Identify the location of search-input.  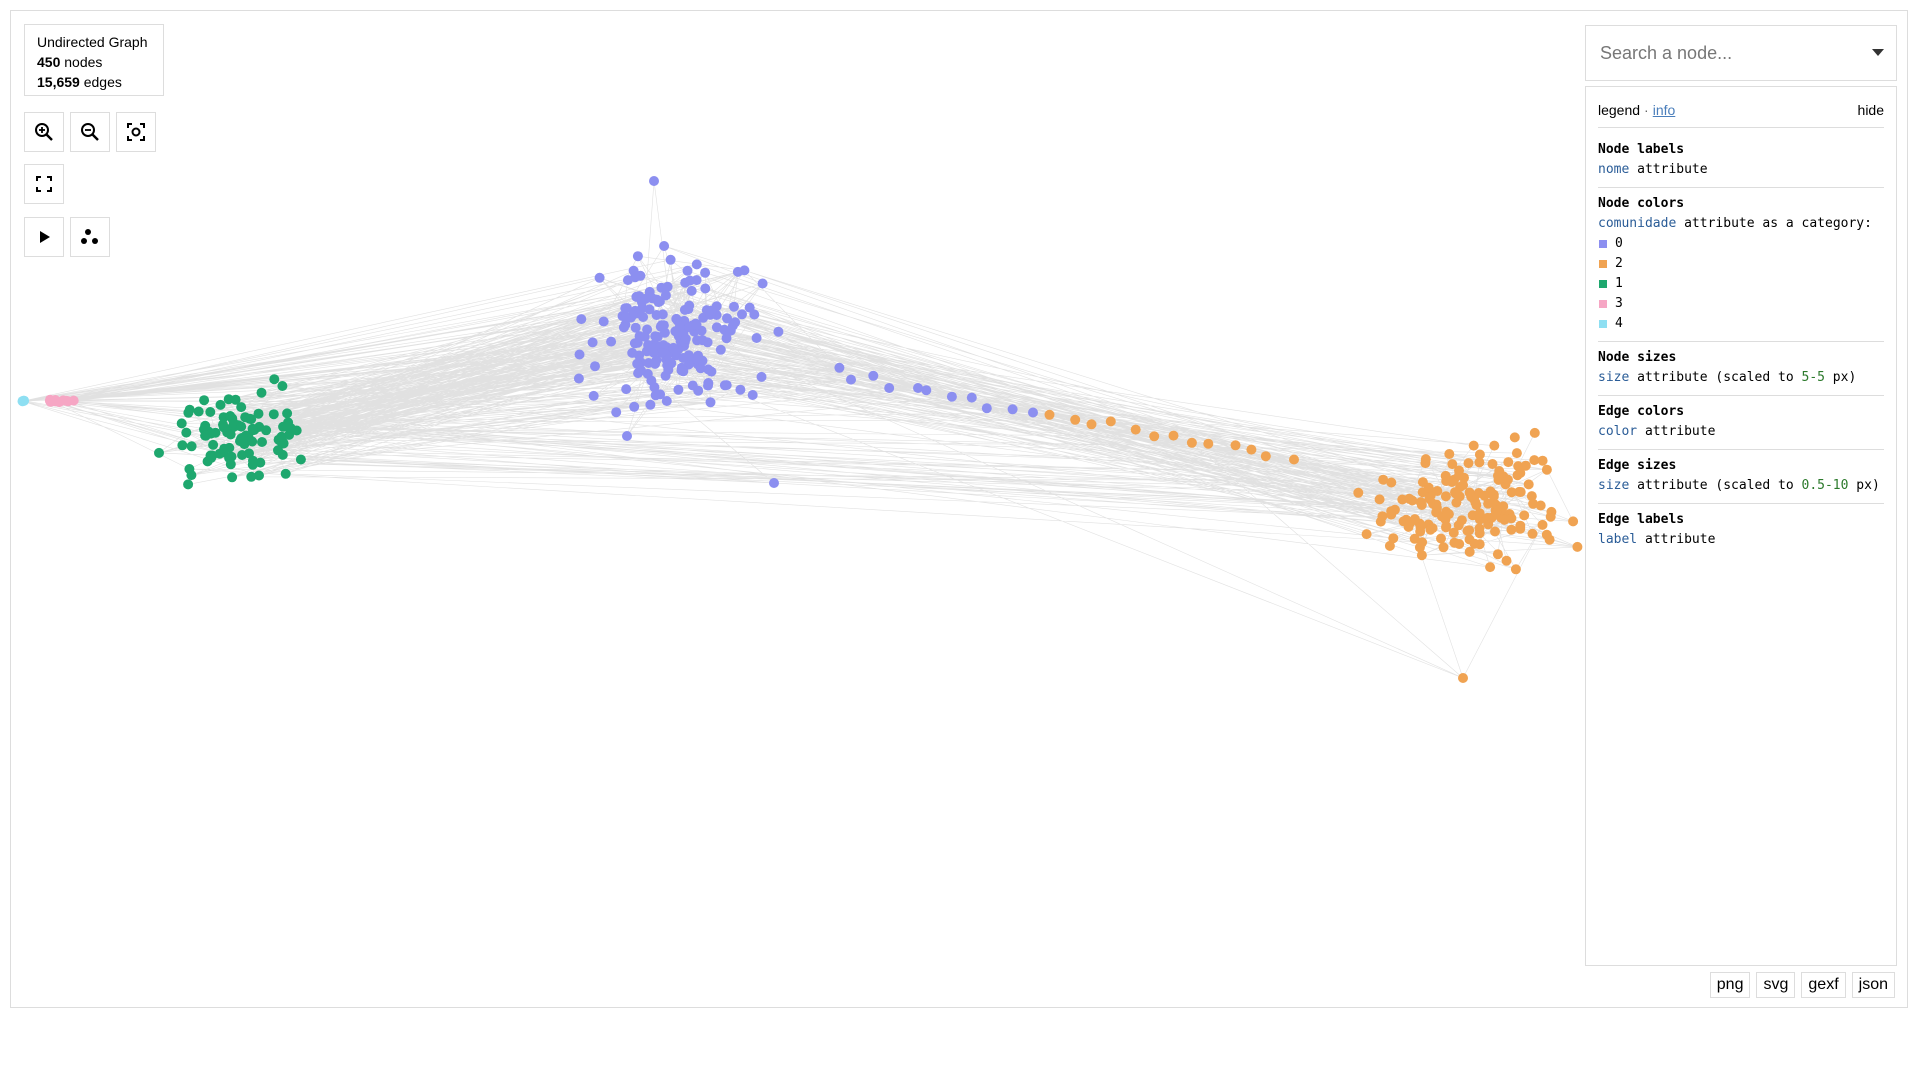
(1721, 53).